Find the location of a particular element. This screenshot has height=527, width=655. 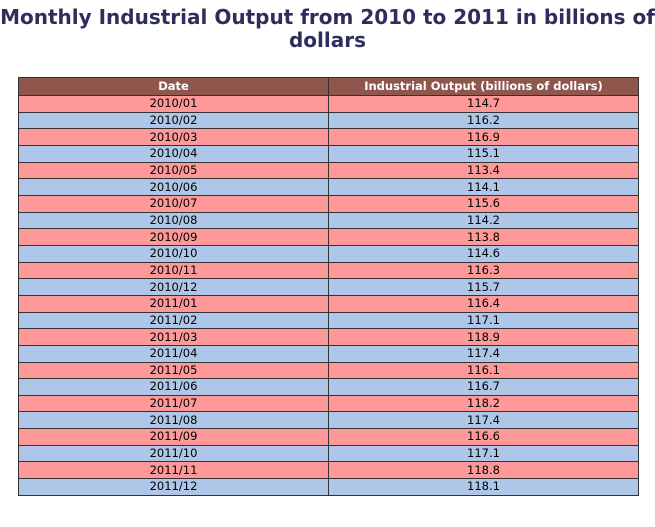

date-cell: 2011/11 is located at coordinates (173, 470).